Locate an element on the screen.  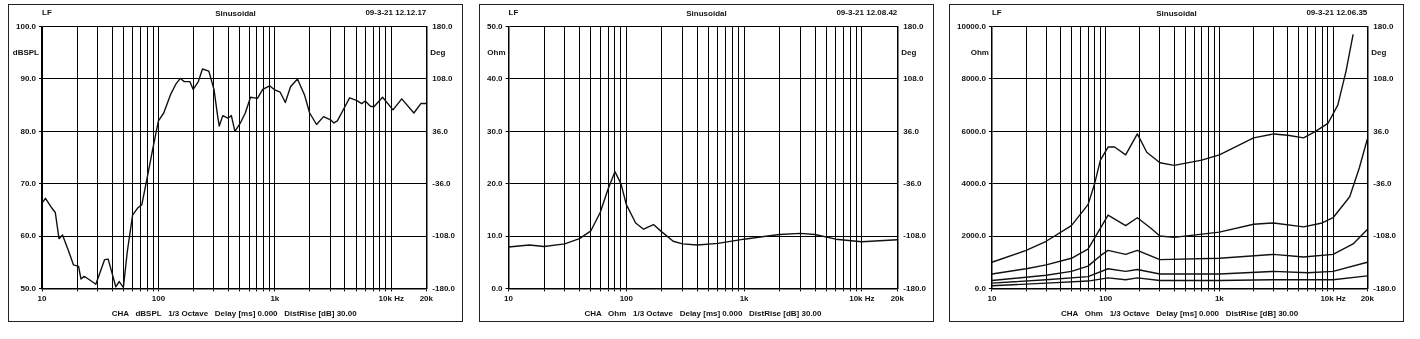
y-tick-label: 40.0 is located at coordinates (495, 79).